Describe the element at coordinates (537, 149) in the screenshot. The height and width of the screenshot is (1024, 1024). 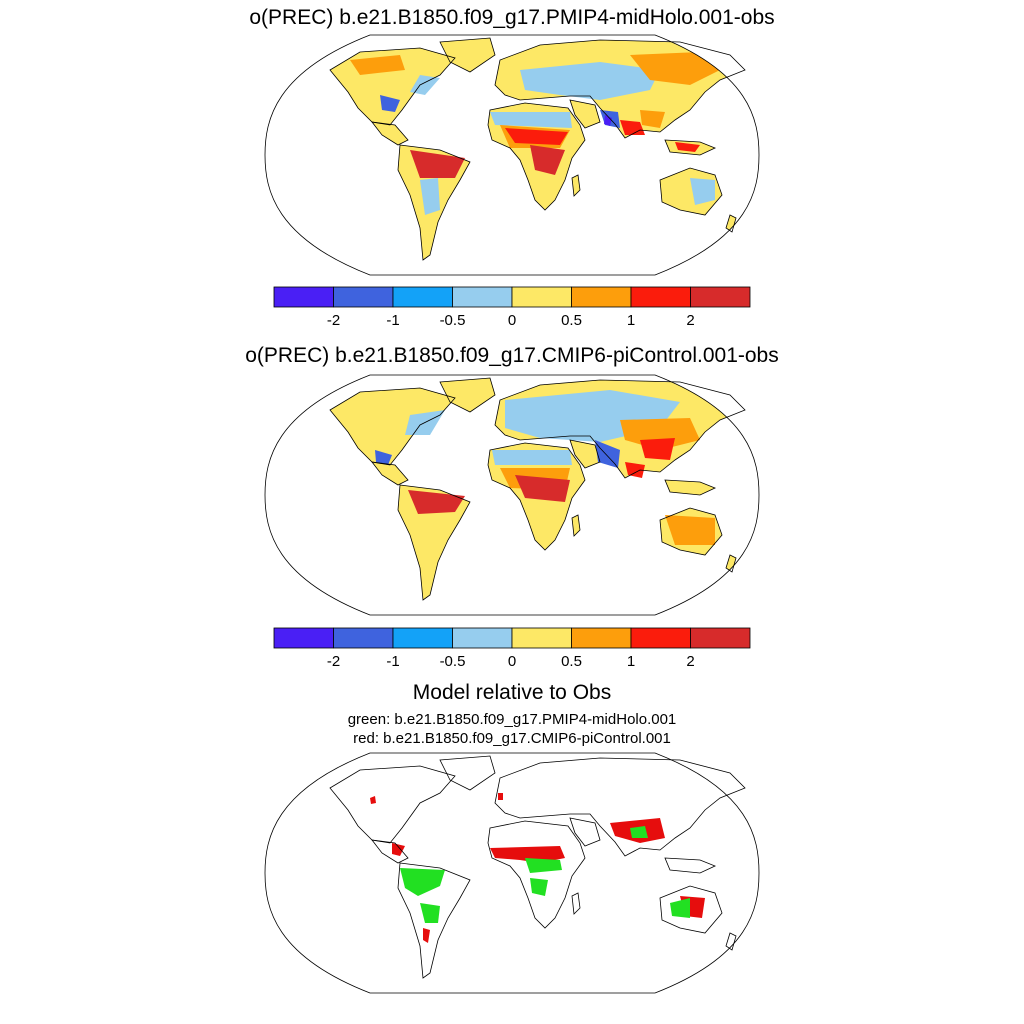
I see `precip-field-midholo` at that location.